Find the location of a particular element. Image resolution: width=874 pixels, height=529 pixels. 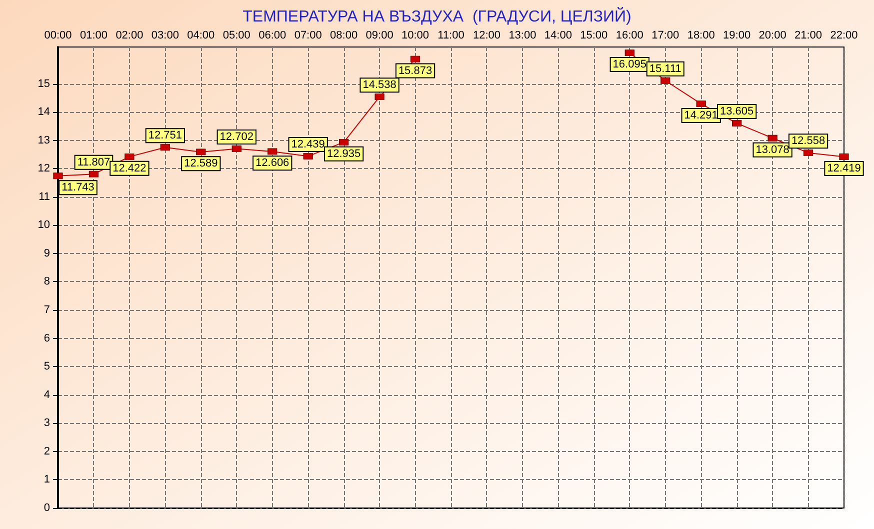

x-tick-label: 09:00 is located at coordinates (380, 36).